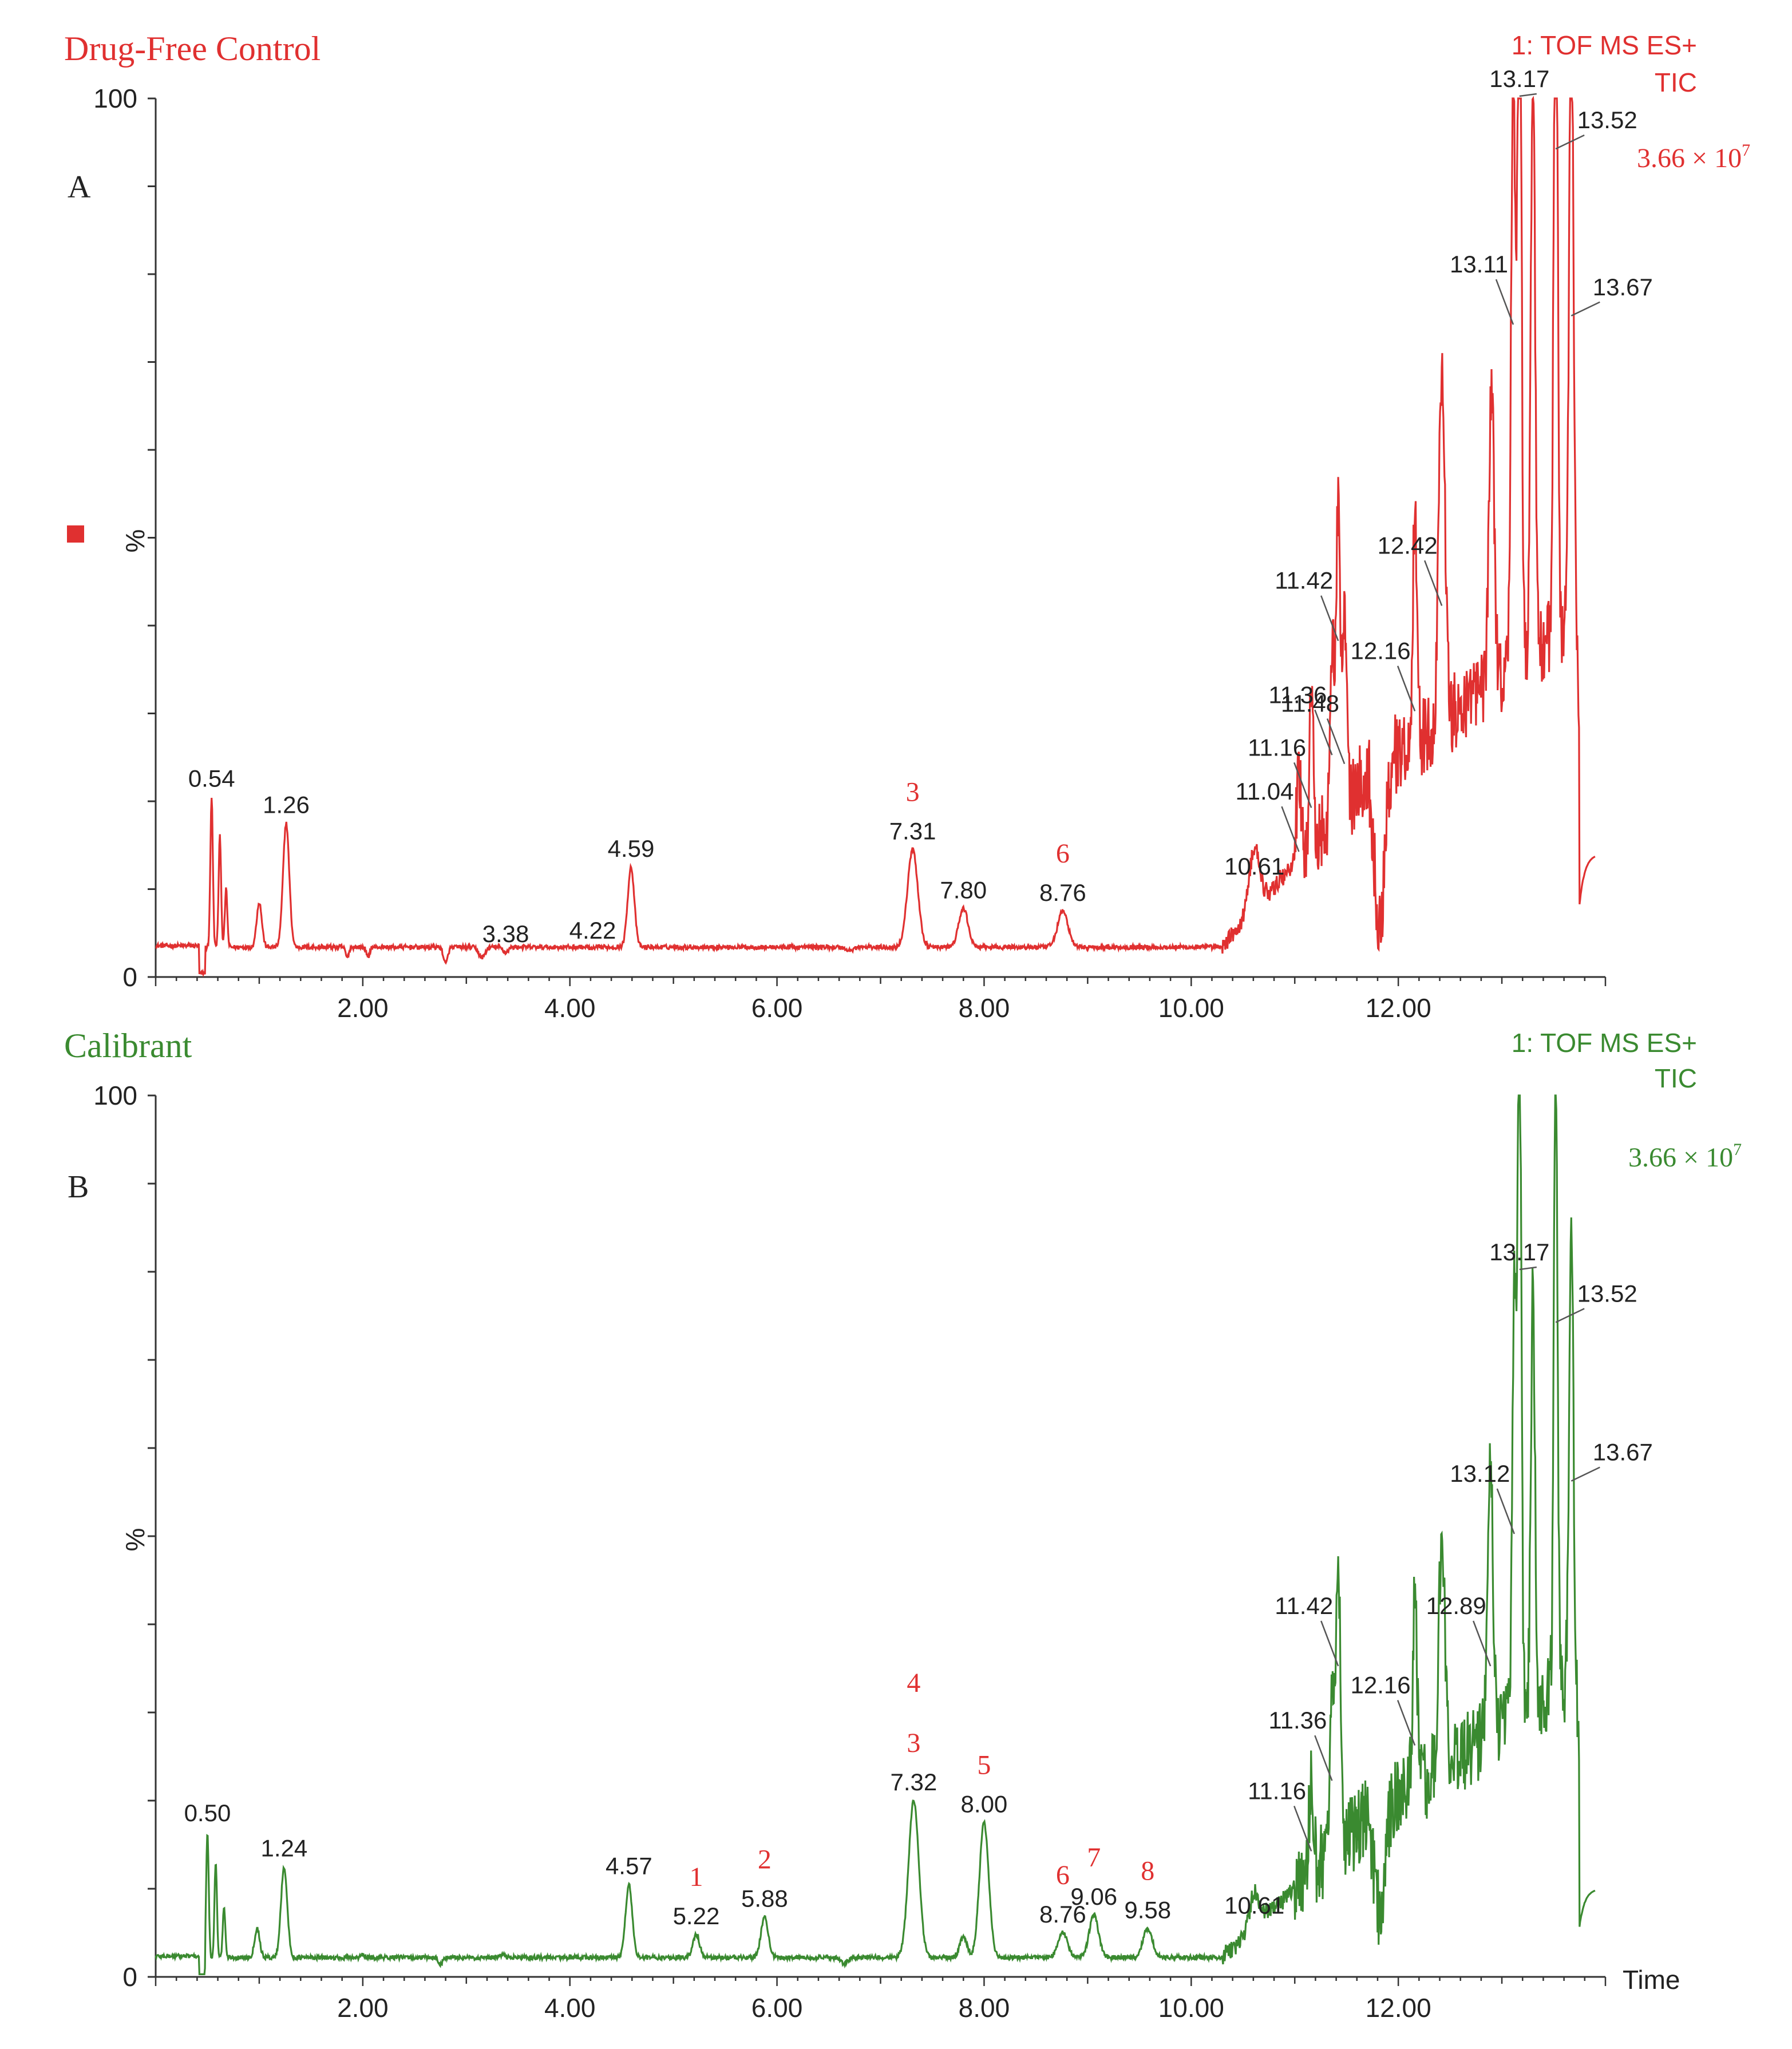 The height and width of the screenshot is (2049, 1792). I want to click on panel-a-intensity: 3.66 × 10⁷, so click(1693, 157).